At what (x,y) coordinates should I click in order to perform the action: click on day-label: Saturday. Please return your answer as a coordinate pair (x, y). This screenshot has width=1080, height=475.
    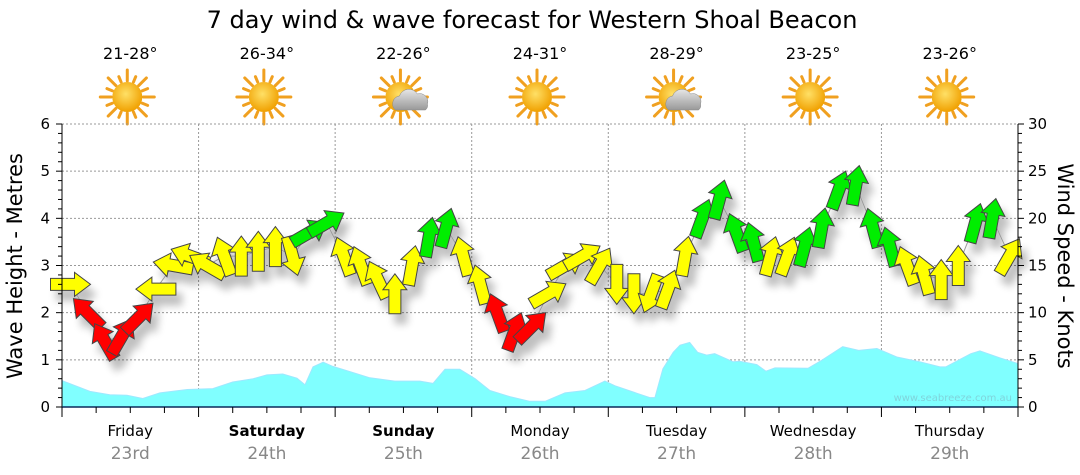
    Looking at the image, I should click on (267, 431).